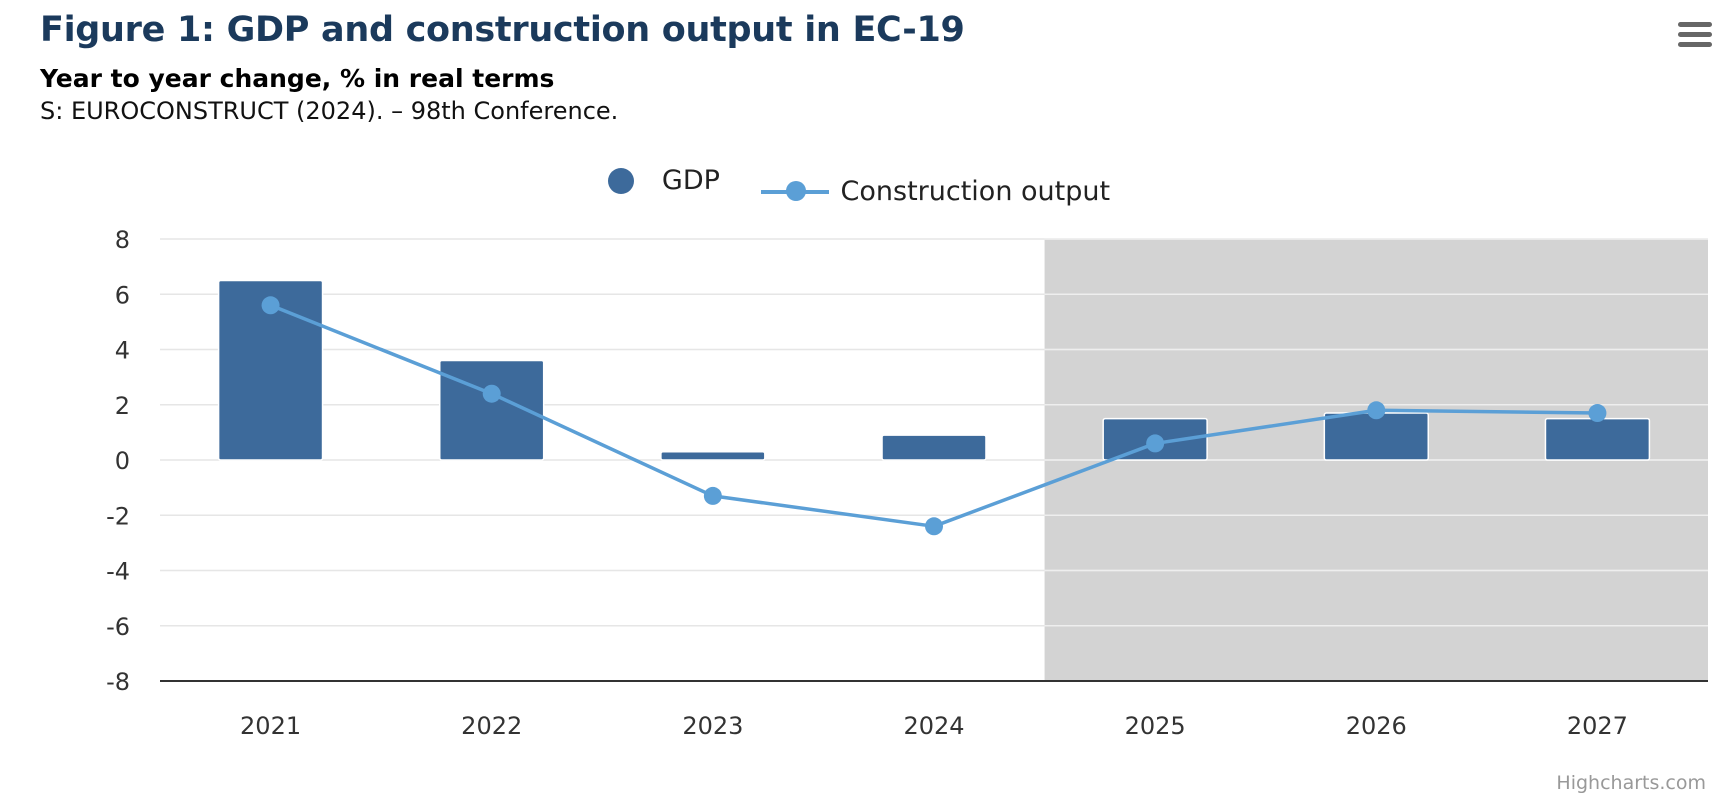 Image resolution: width=1718 pixels, height=796 pixels. Describe the element at coordinates (118, 627) in the screenshot. I see `y-tick-label: -6` at that location.